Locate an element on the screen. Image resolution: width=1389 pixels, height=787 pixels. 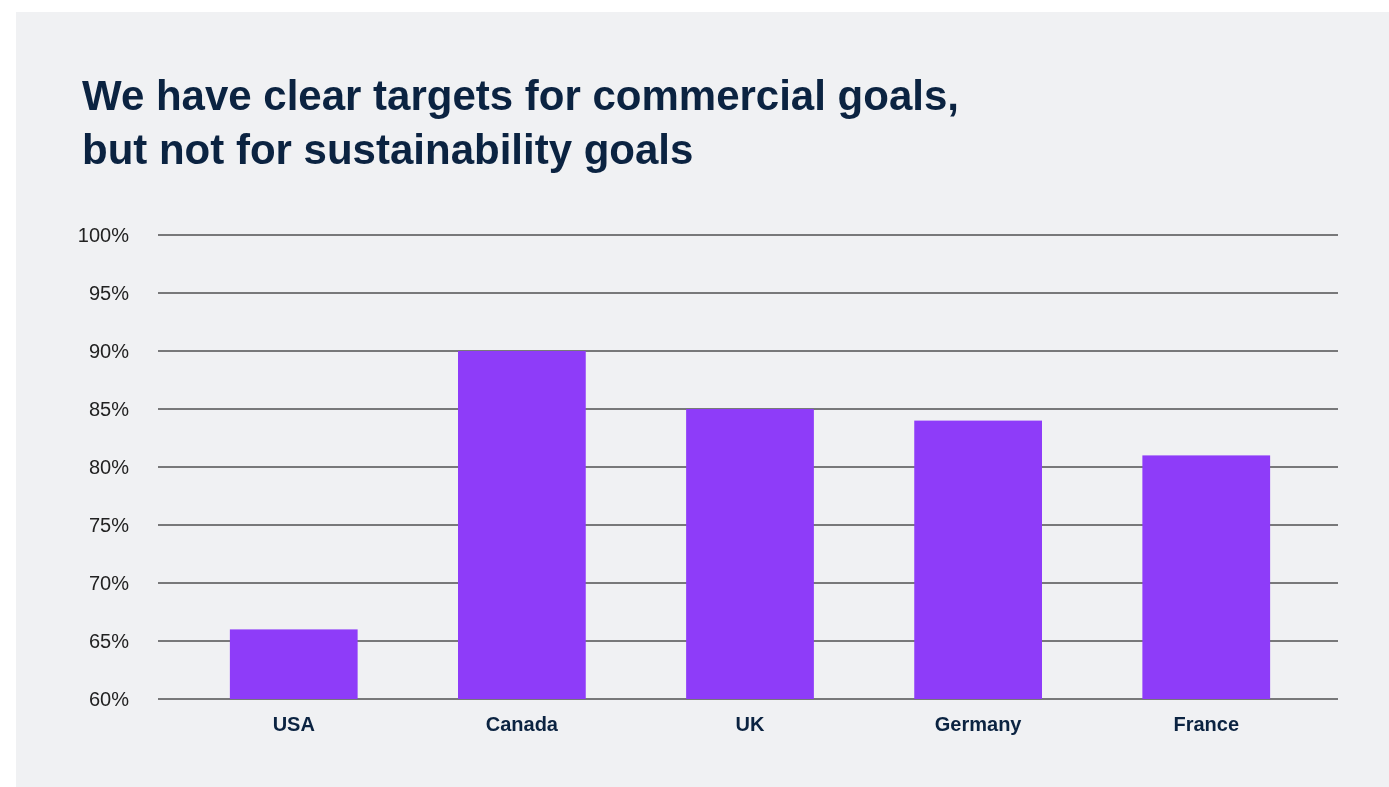
y-tick-label: 75% is located at coordinates (109, 525).